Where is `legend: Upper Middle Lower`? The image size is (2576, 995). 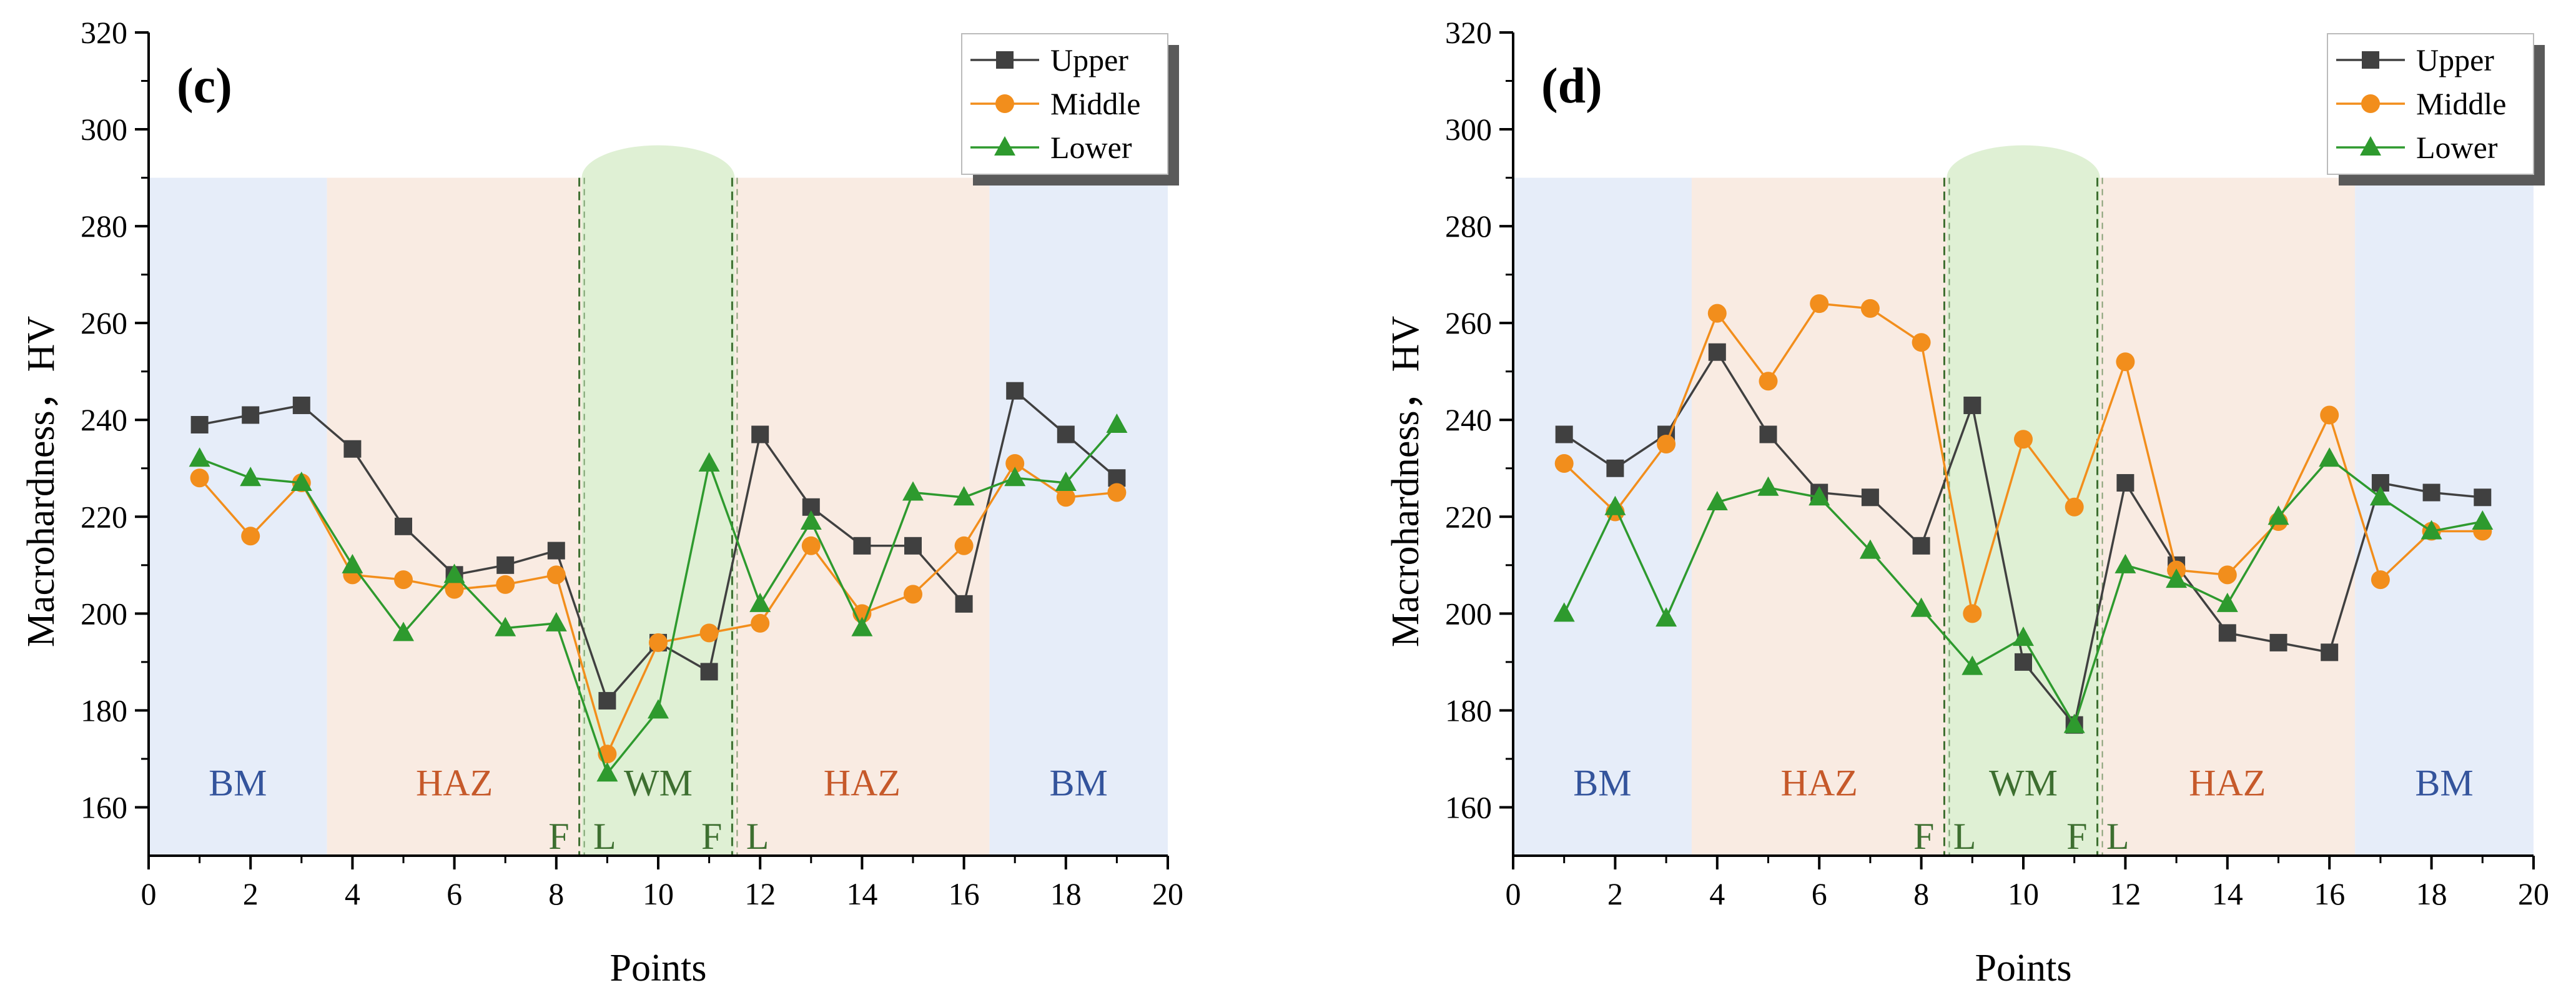 legend: Upper Middle Lower is located at coordinates (1070, 109).